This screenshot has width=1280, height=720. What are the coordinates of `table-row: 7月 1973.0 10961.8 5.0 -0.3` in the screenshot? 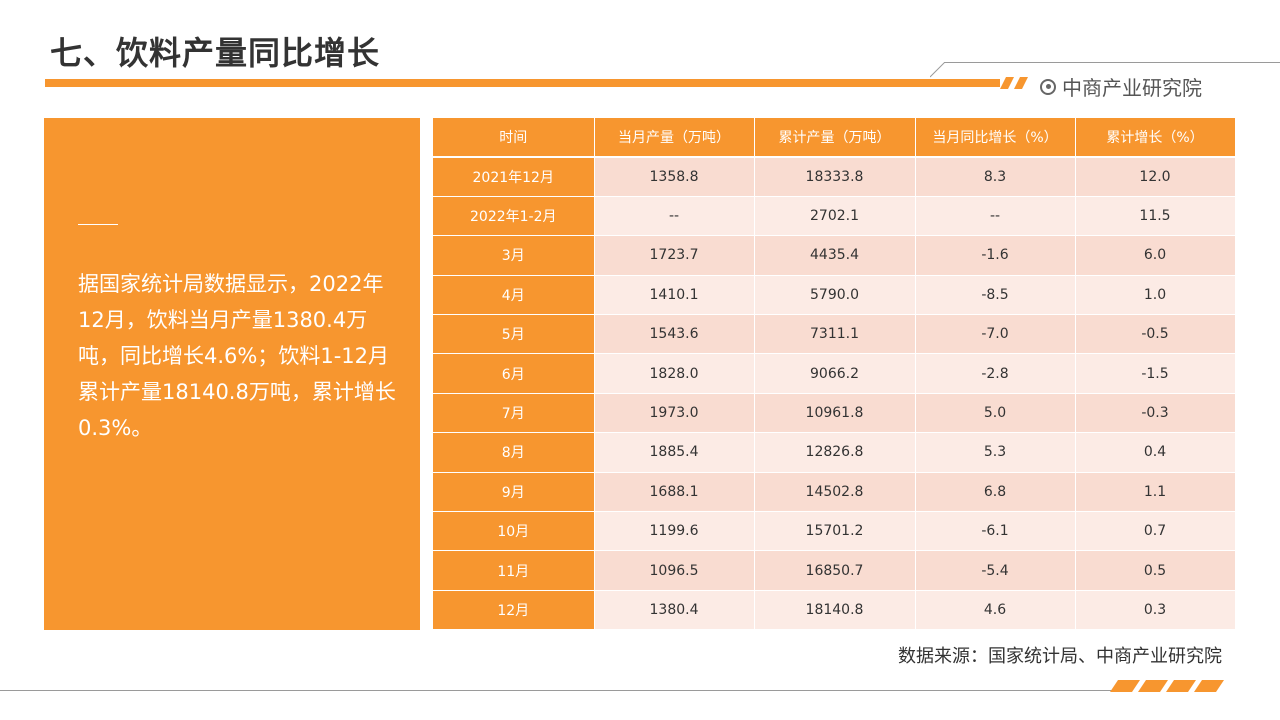 It's located at (834, 413).